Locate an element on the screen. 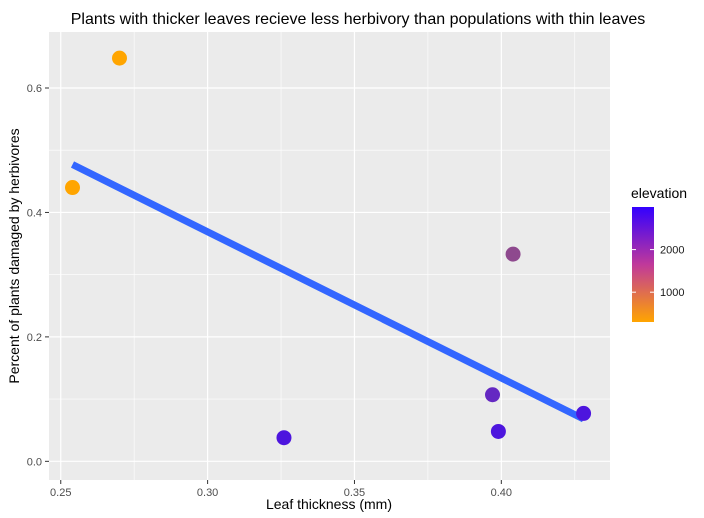 The width and height of the screenshot is (704, 518). y-tick-label: 0.2 is located at coordinates (34, 338).